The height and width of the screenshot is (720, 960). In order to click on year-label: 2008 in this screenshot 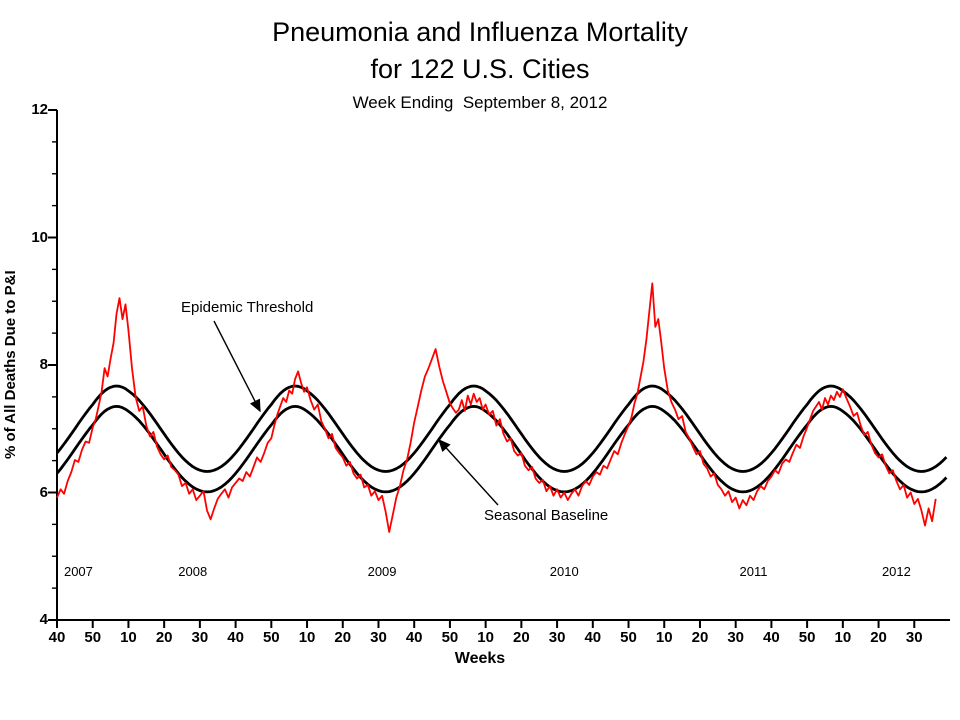, I will do `click(193, 571)`.